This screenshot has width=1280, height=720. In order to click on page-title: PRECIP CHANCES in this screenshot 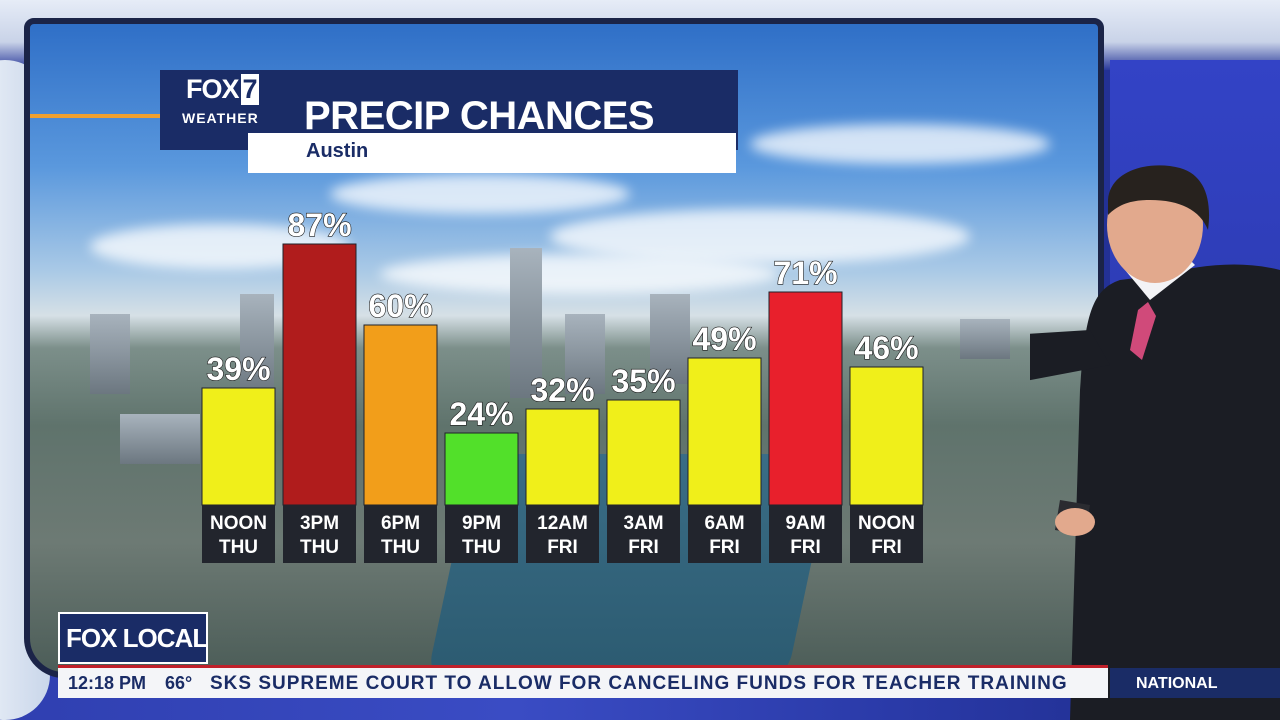, I will do `click(479, 116)`.